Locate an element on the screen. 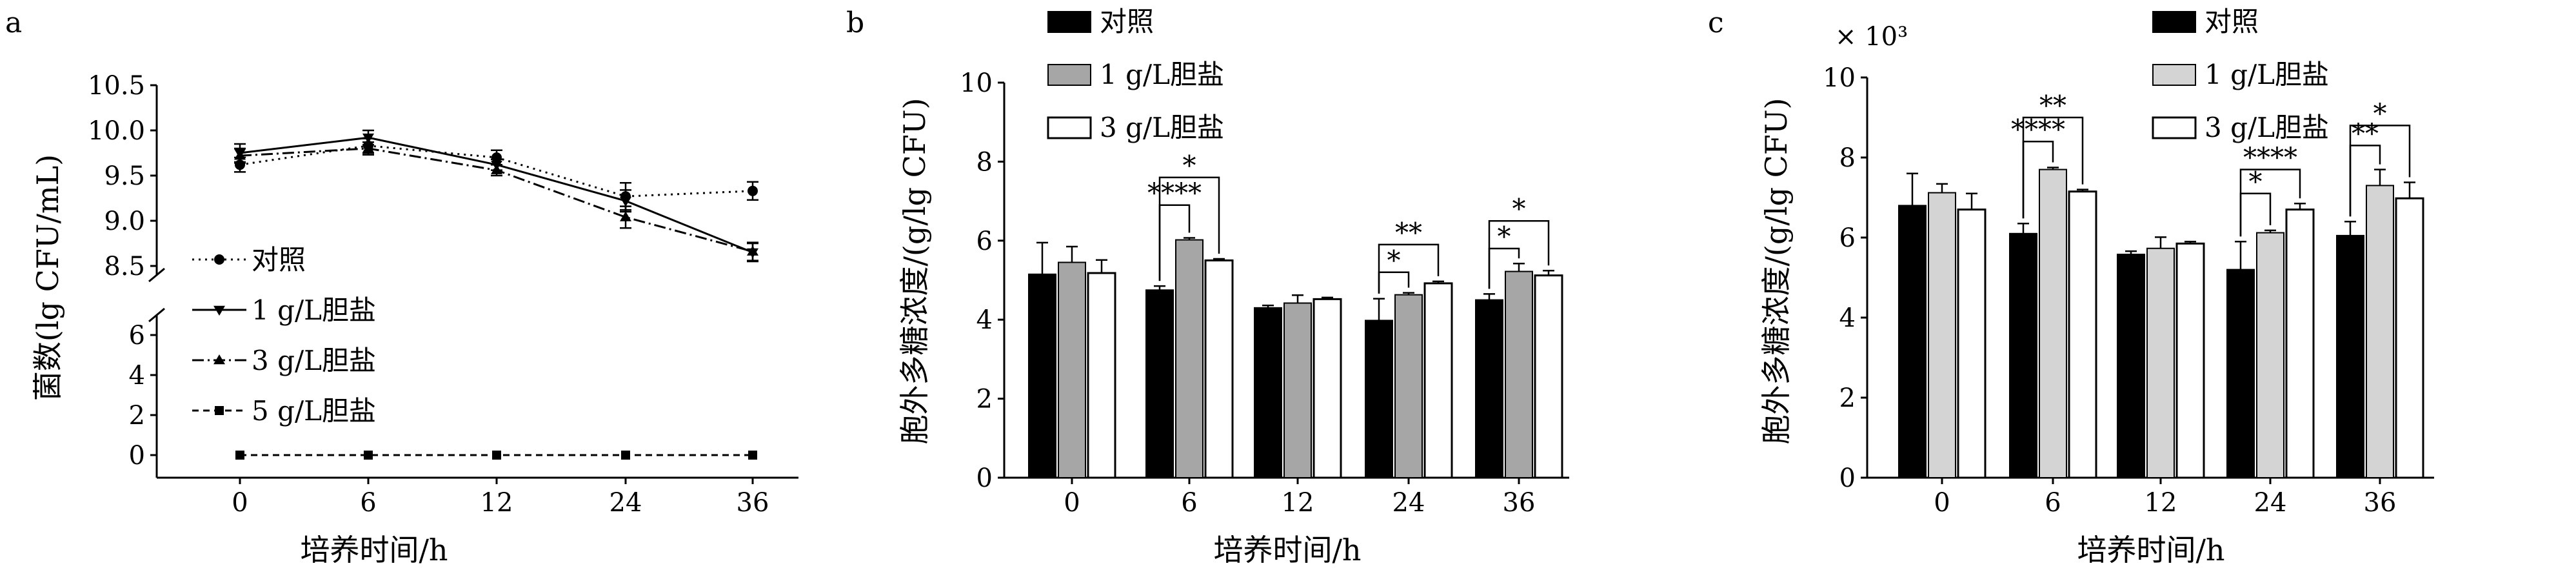 The image size is (2576, 570). y-tick-label: 8 is located at coordinates (984, 162).